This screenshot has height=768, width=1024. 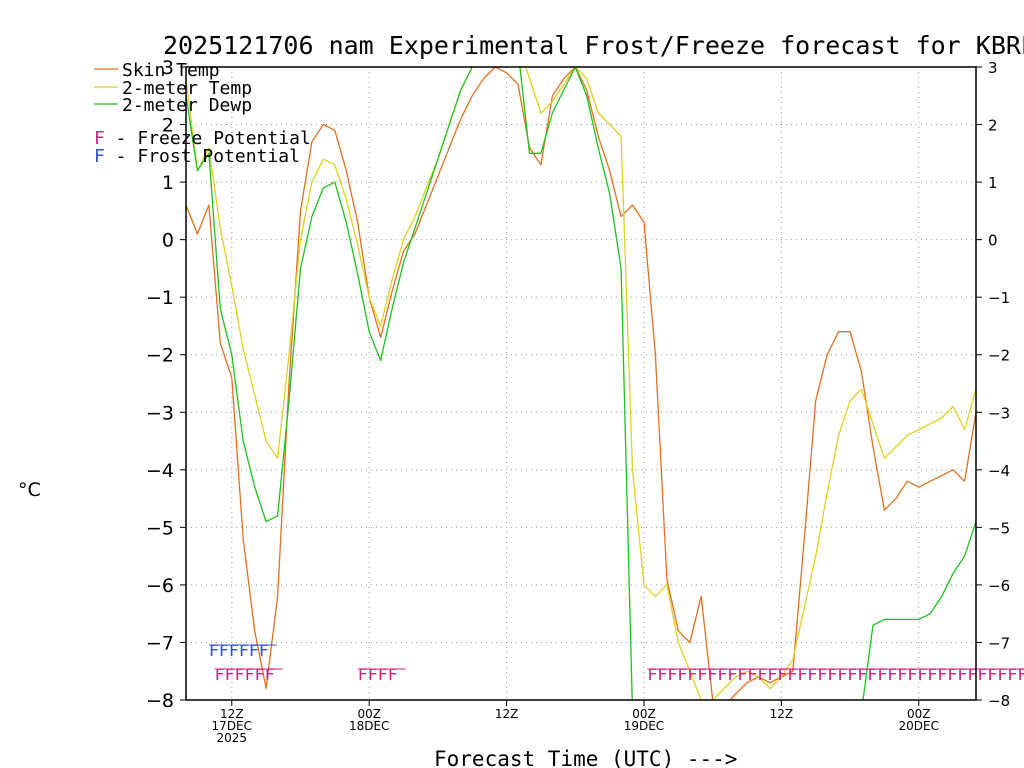 What do you see at coordinates (232, 726) in the screenshot?
I see `x-tick-label-0: 12Z 17DEC 2025` at bounding box center [232, 726].